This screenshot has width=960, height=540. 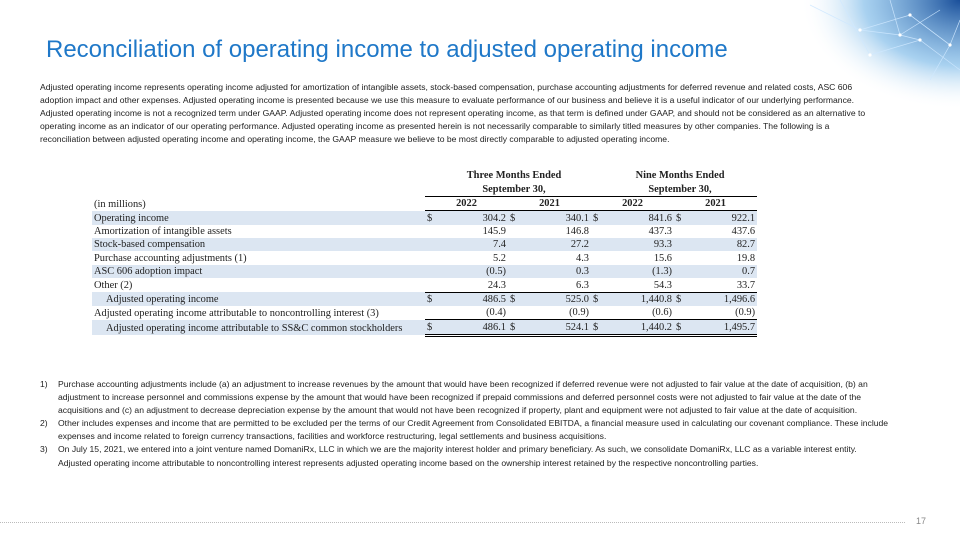 What do you see at coordinates (921, 521) in the screenshot?
I see `page-number: 17` at bounding box center [921, 521].